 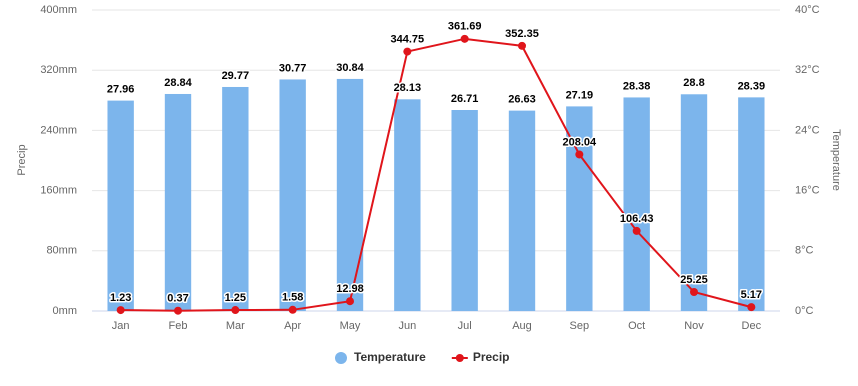 What do you see at coordinates (58, 130) in the screenshot?
I see `y-tick-label: 240mm` at bounding box center [58, 130].